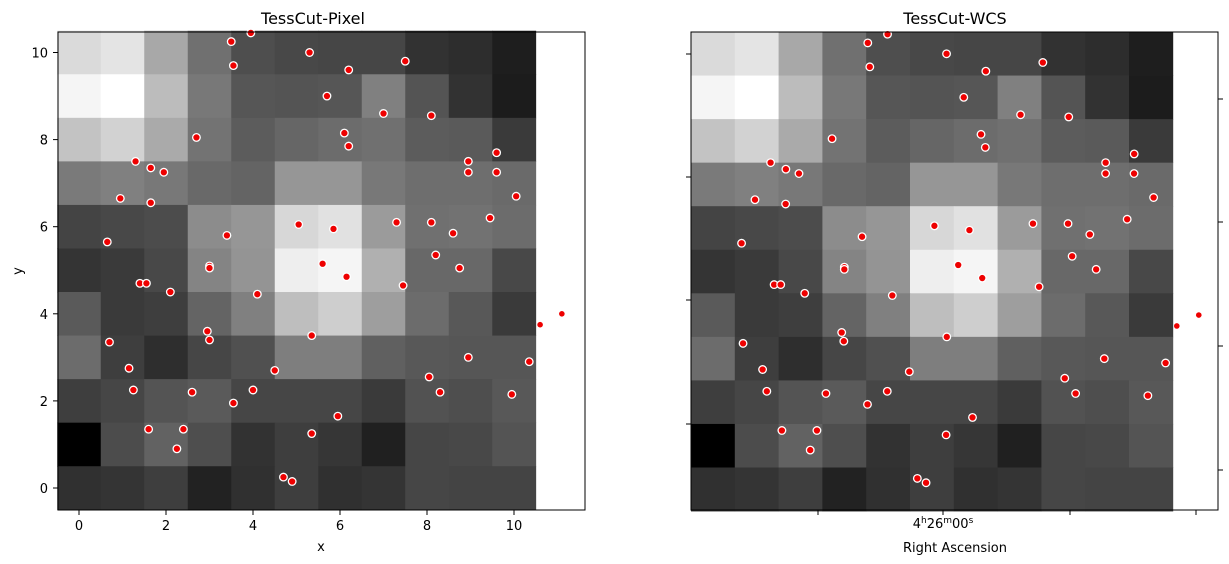  Describe the element at coordinates (321, 547) in the screenshot. I see `pixel-x-axis-label: x` at that location.